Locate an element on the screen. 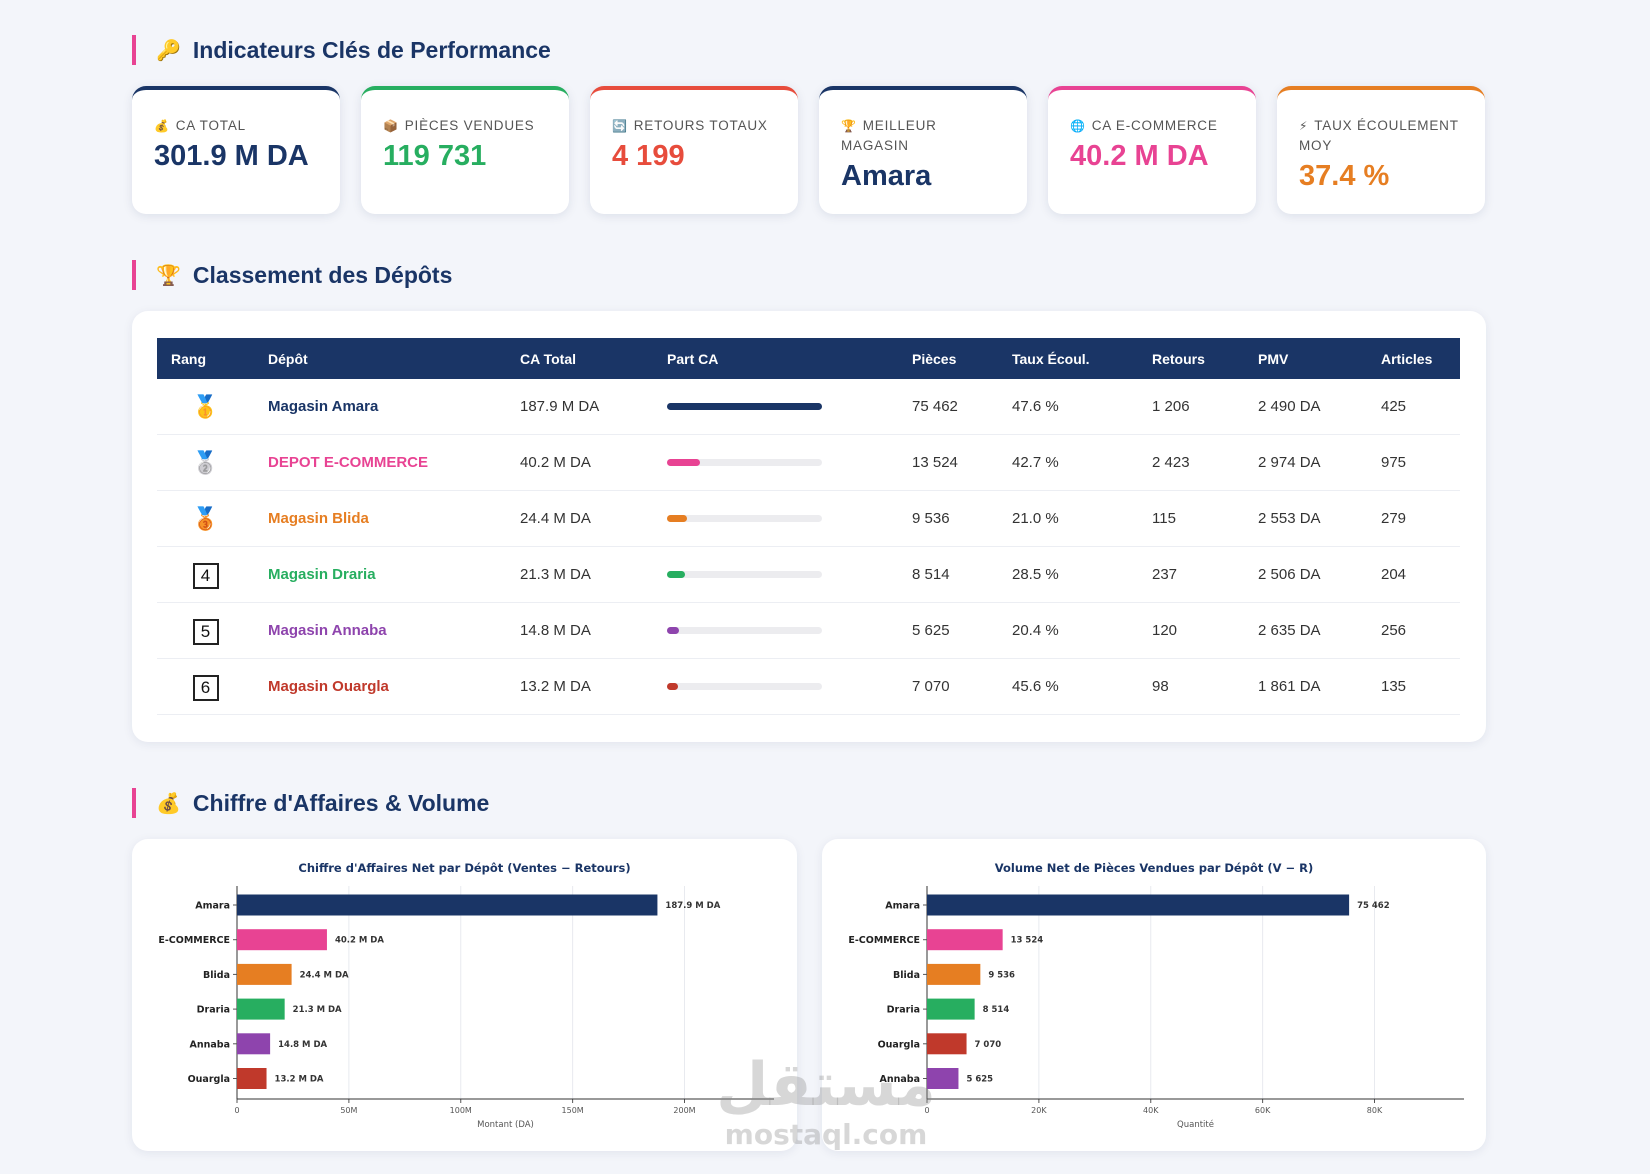 The width and height of the screenshot is (1650, 1174). x-tick-label: 200M is located at coordinates (684, 1110).